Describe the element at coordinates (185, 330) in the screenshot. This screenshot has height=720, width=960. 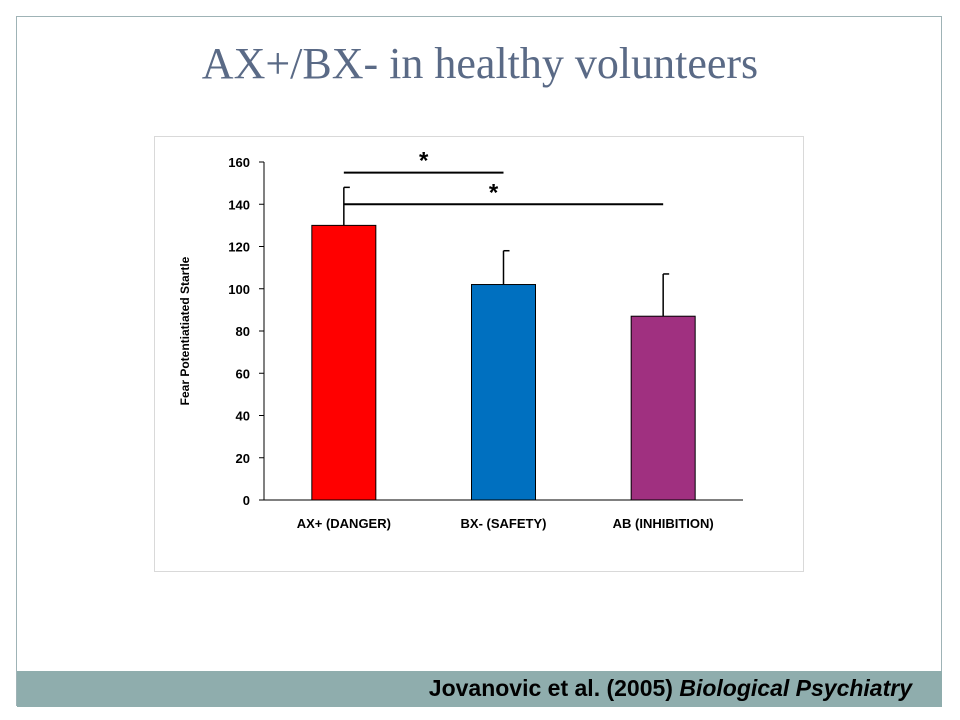
I see `y-axis-title: Fear Potentiatiated Startle` at that location.